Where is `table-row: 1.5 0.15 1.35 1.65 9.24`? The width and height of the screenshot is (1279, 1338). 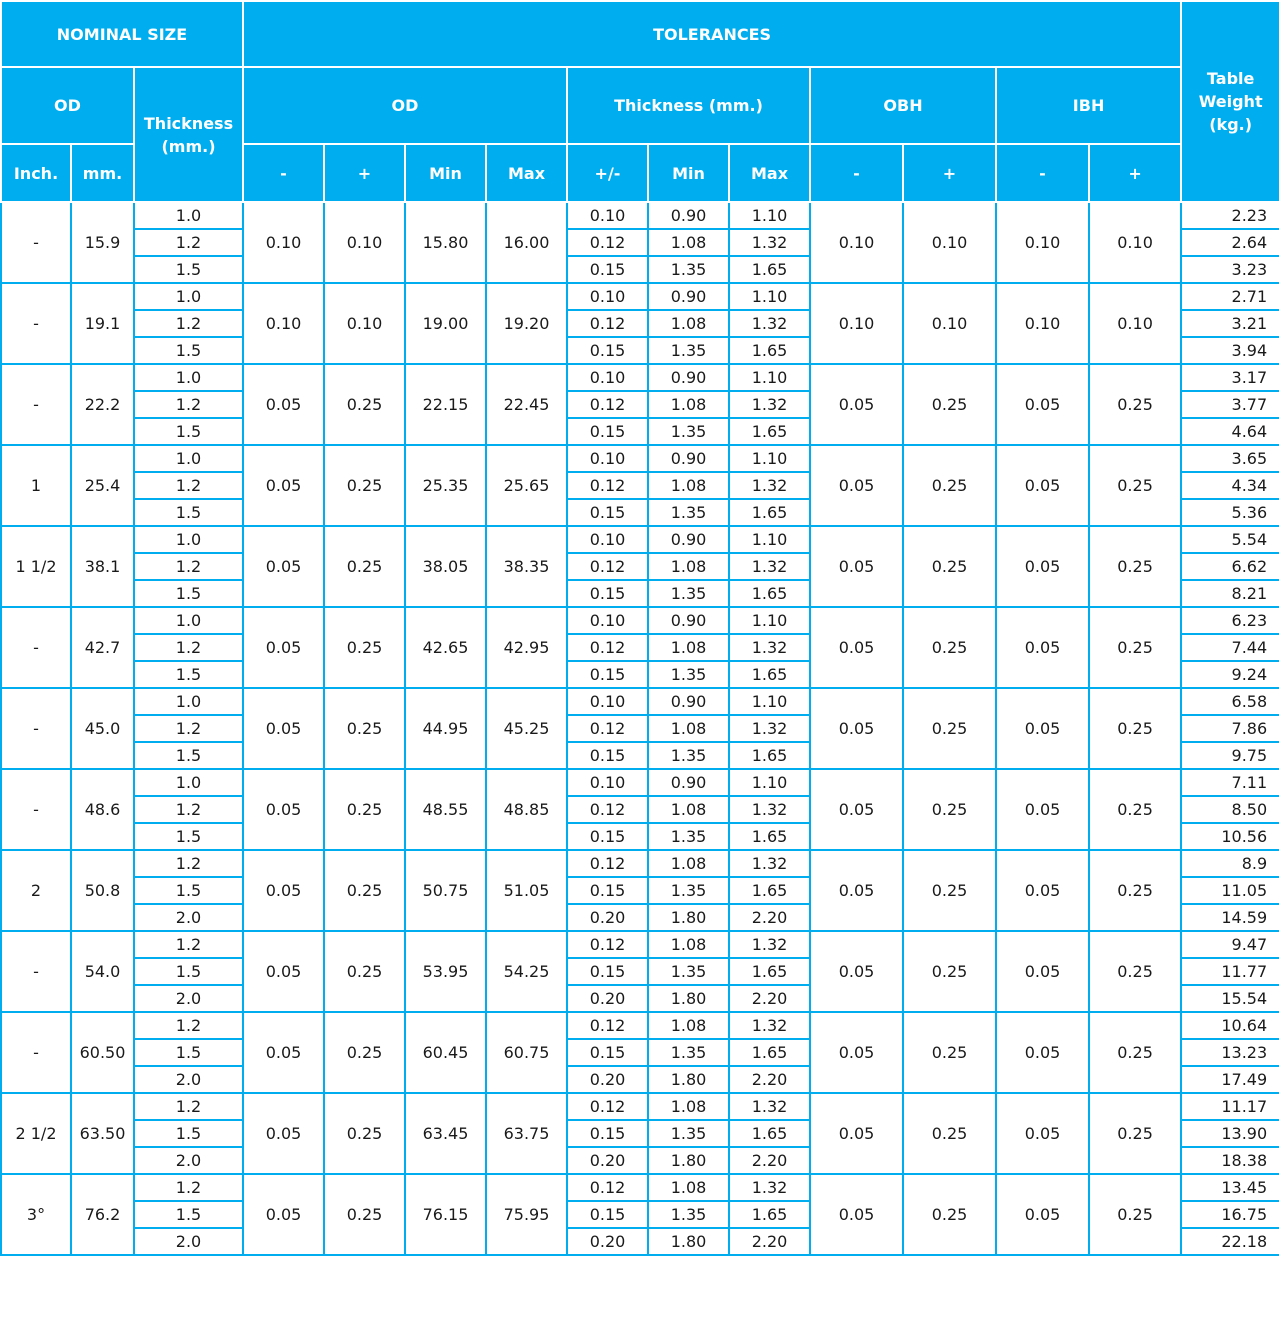
table-row: 1.5 0.15 1.35 1.65 9.24 is located at coordinates (640, 674).